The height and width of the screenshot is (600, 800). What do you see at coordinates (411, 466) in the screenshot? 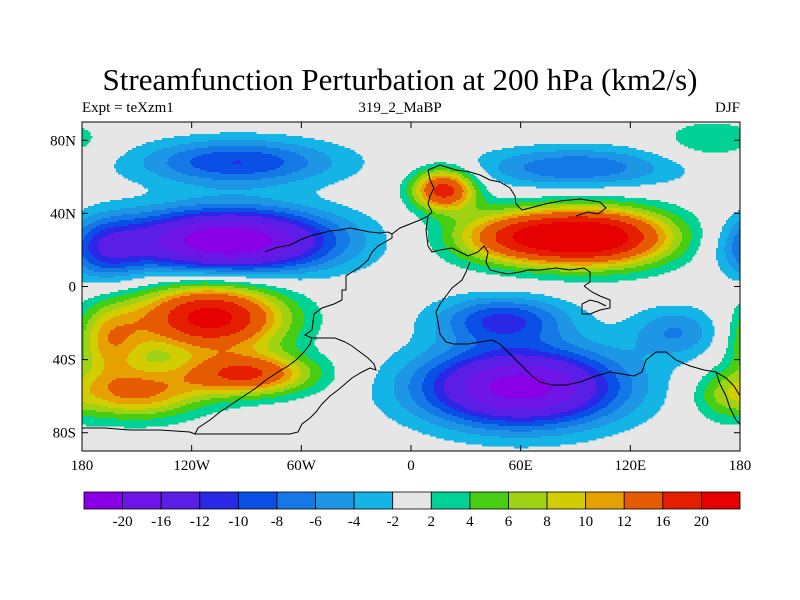
I see `lon-tick-label: 0` at bounding box center [411, 466].